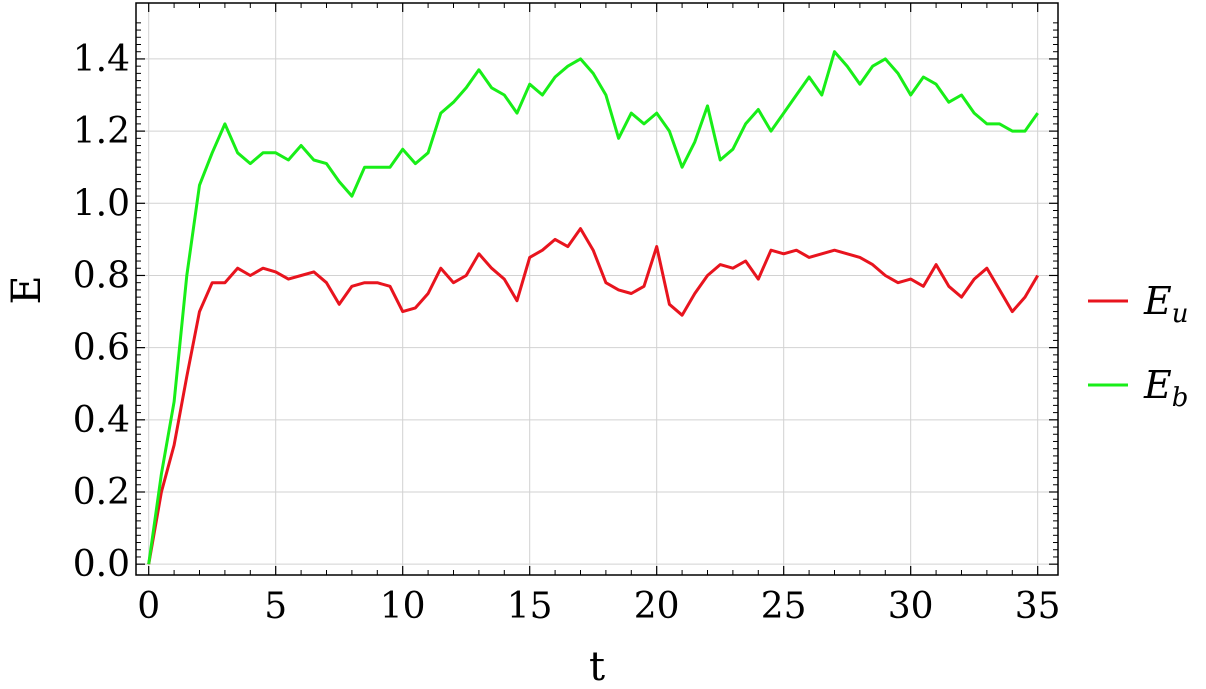 Image resolution: width=1206 pixels, height=689 pixels. I want to click on y-tick-labels: 0.0 0.2 0.4 0.6 0.8 1.0 1.2 1.4, so click(101, 312).